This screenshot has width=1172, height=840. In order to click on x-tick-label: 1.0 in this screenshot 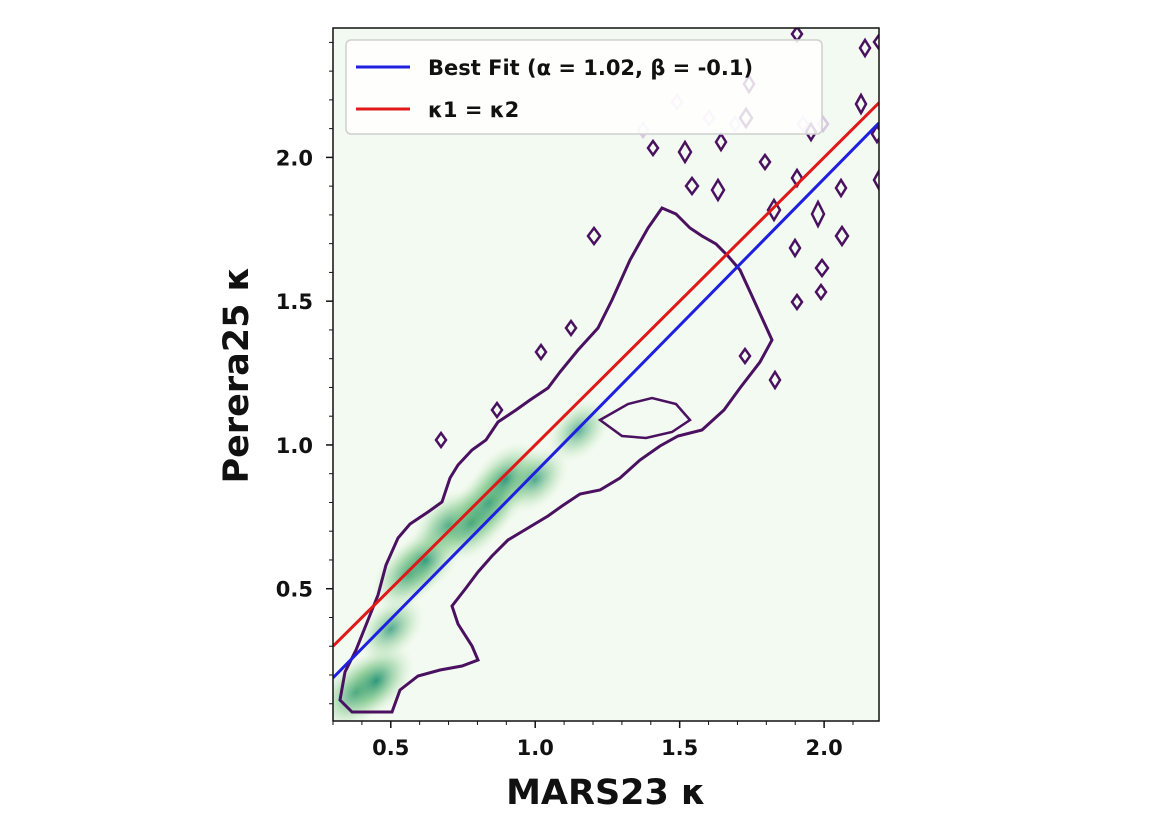, I will do `click(535, 748)`.